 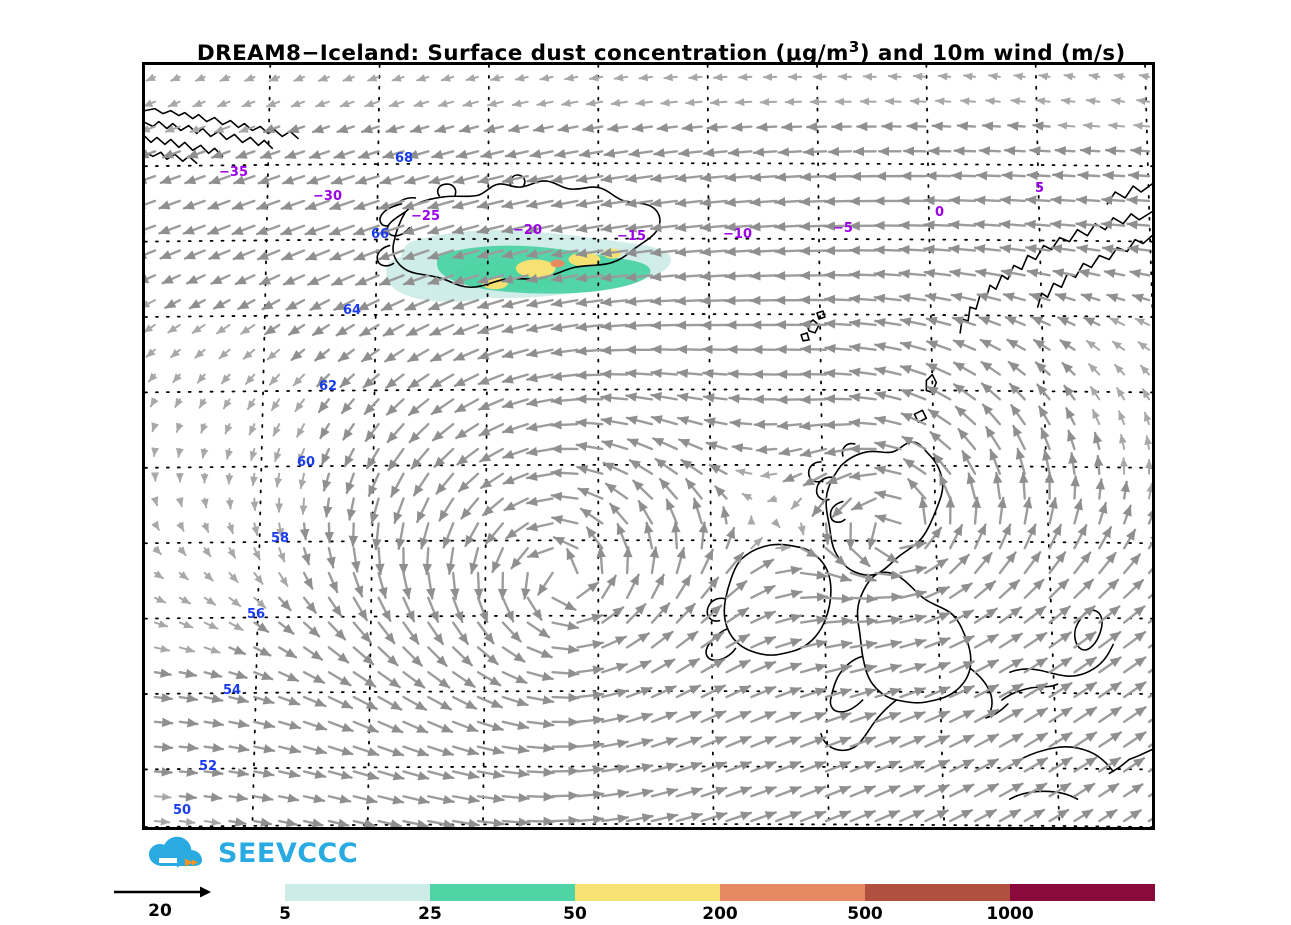 What do you see at coordinates (716, 609) in the screenshot?
I see `coast-ireland-west` at bounding box center [716, 609].